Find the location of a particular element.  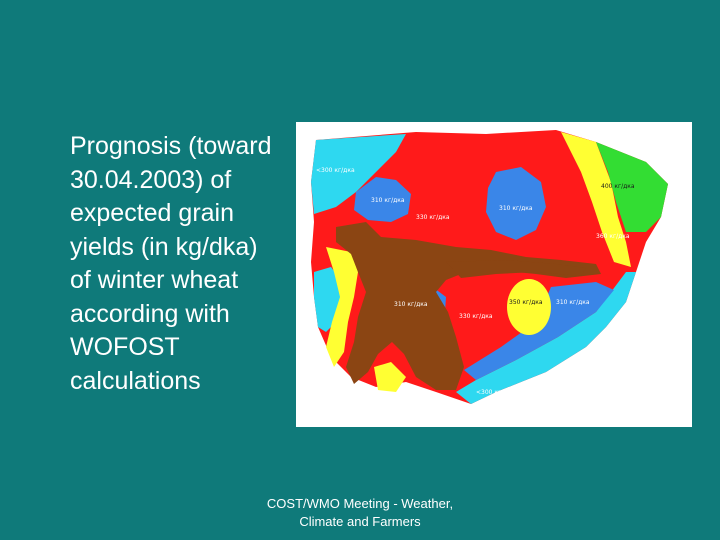

zone-label-11: <300 кг/дка is located at coordinates (495, 392).